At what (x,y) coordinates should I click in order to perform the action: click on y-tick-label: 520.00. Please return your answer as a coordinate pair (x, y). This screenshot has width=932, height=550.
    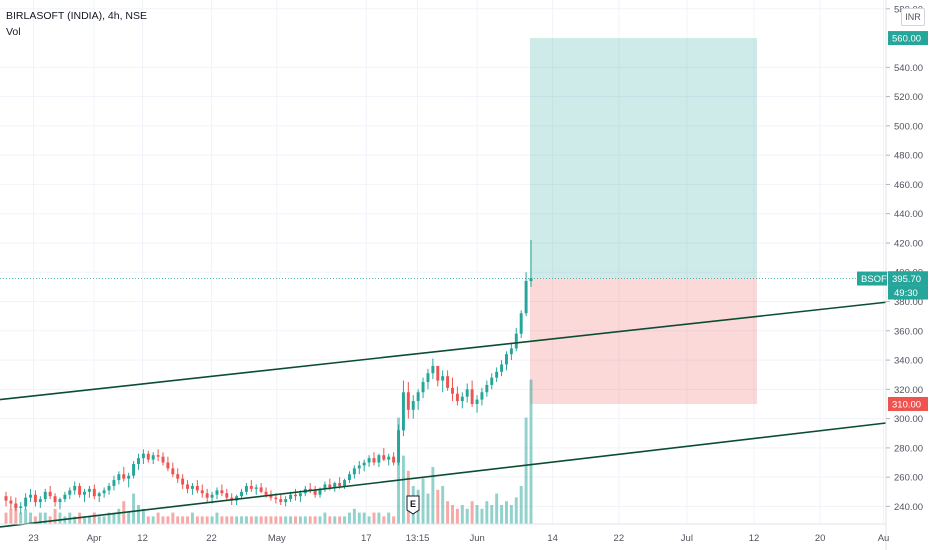
    Looking at the image, I should click on (908, 97).